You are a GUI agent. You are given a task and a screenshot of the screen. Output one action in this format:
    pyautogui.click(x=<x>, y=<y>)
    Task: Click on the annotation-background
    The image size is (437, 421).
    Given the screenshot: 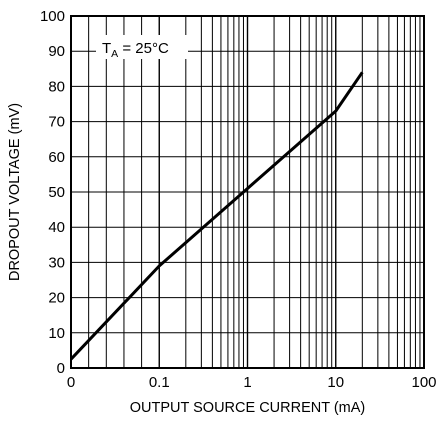 What is the action you would take?
    pyautogui.click(x=142, y=47)
    